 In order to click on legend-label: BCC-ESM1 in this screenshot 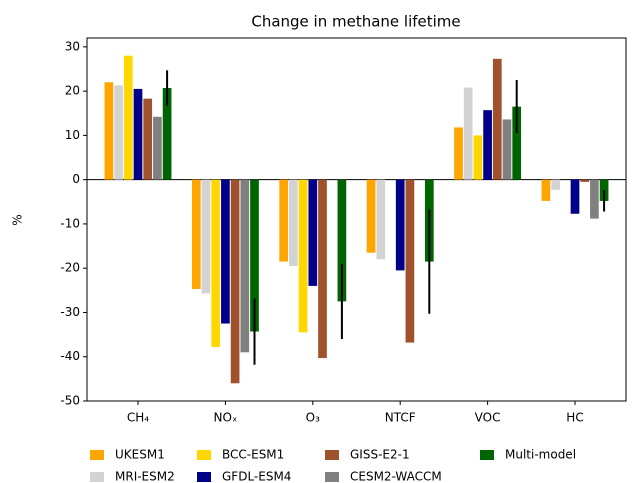, I will do `click(253, 455)`.